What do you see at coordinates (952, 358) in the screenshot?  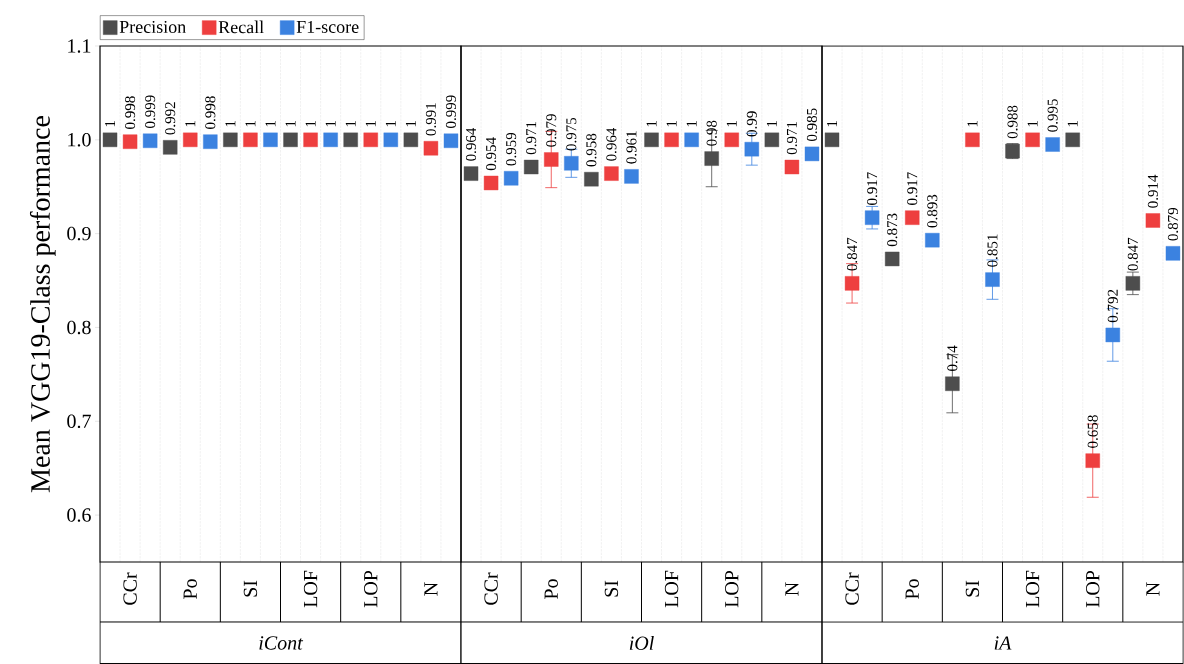 I see `data-label: 0.74` at bounding box center [952, 358].